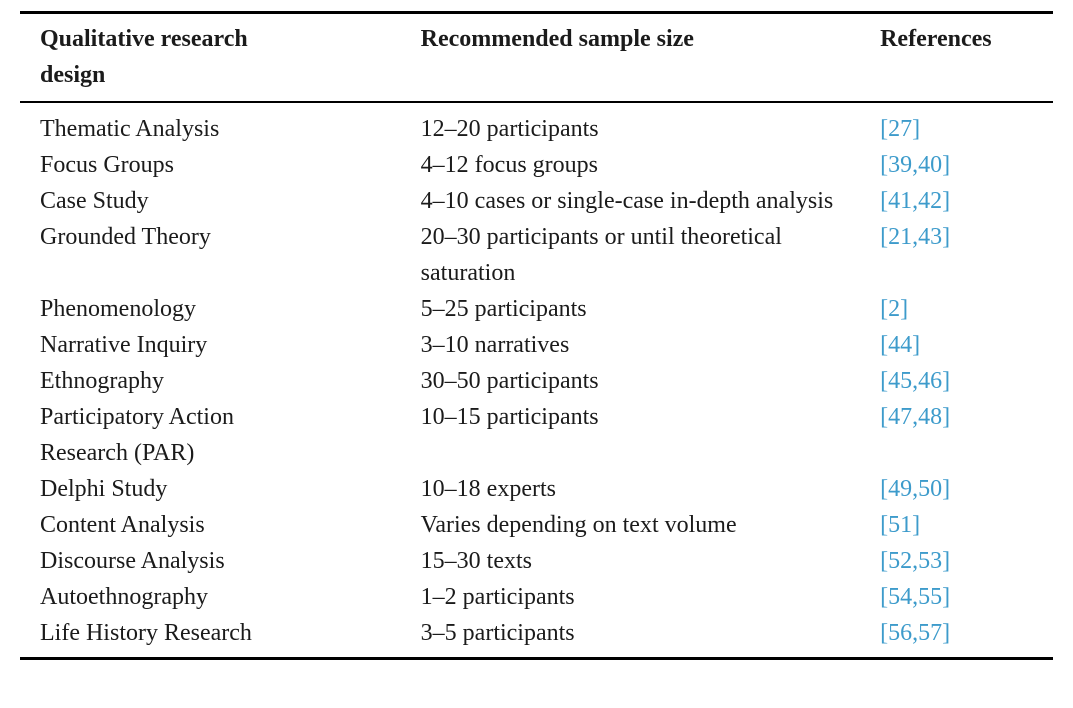 This screenshot has width=1073, height=708. Describe the element at coordinates (650, 58) in the screenshot. I see `col-header-sample-size: Recommended sample size` at that location.